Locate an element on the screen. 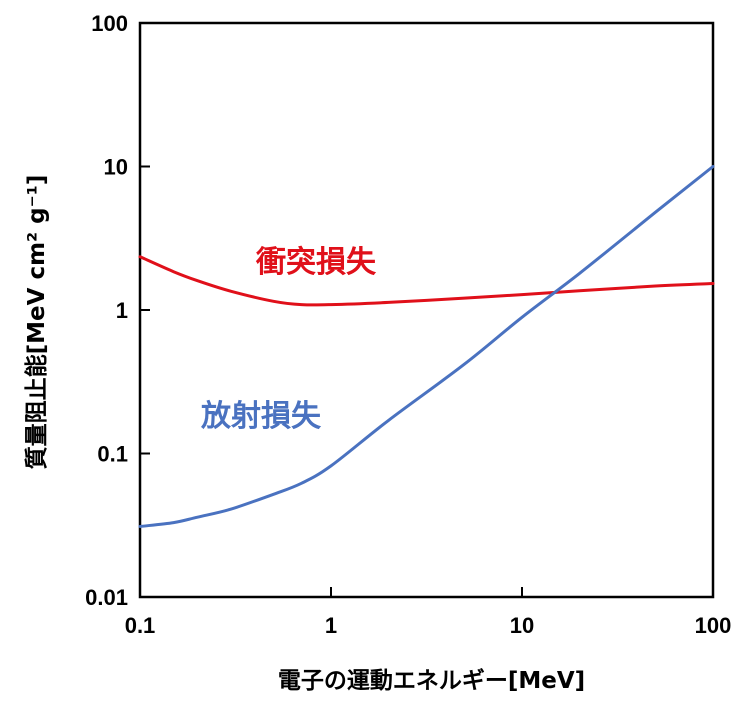  x-tick-label: 0.1 is located at coordinates (140, 625).